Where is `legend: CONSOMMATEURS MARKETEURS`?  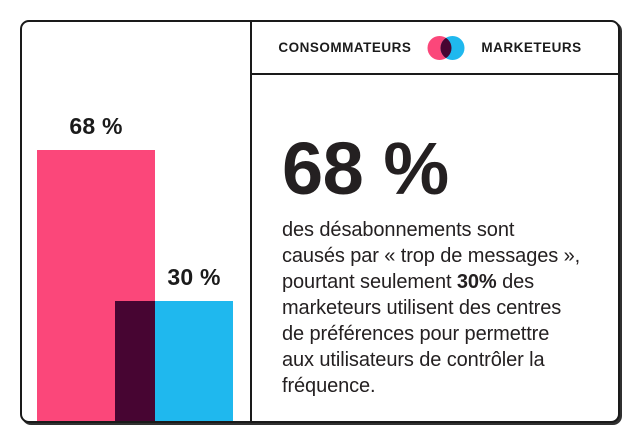
legend: CONSOMMATEURS MARKETEURS is located at coordinates (435, 48).